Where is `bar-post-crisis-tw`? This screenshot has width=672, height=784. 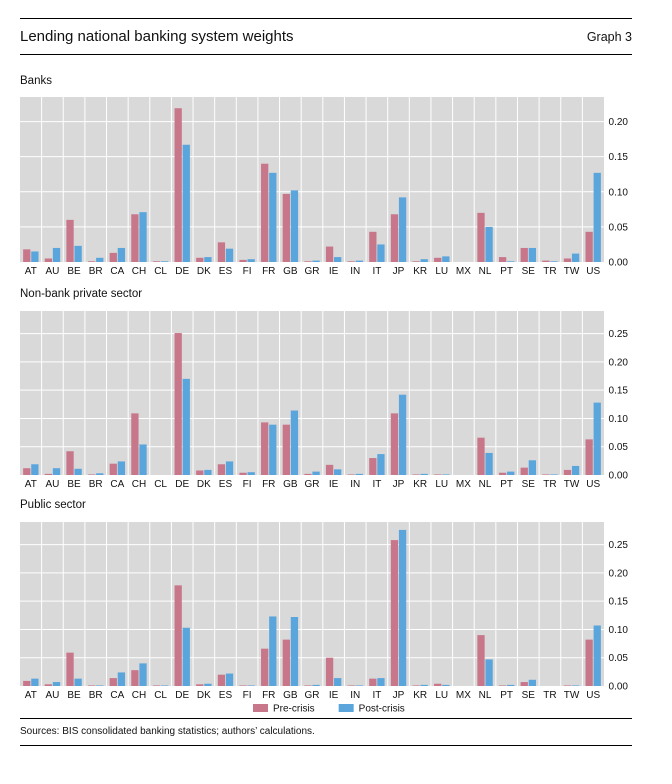
bar-post-crisis-tw is located at coordinates (575, 470).